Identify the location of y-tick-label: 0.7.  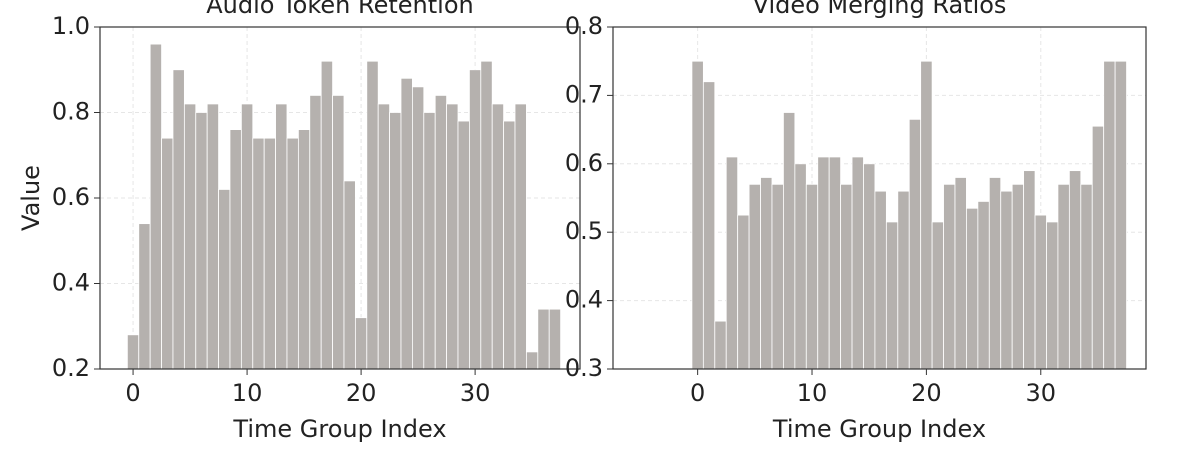
(584, 94).